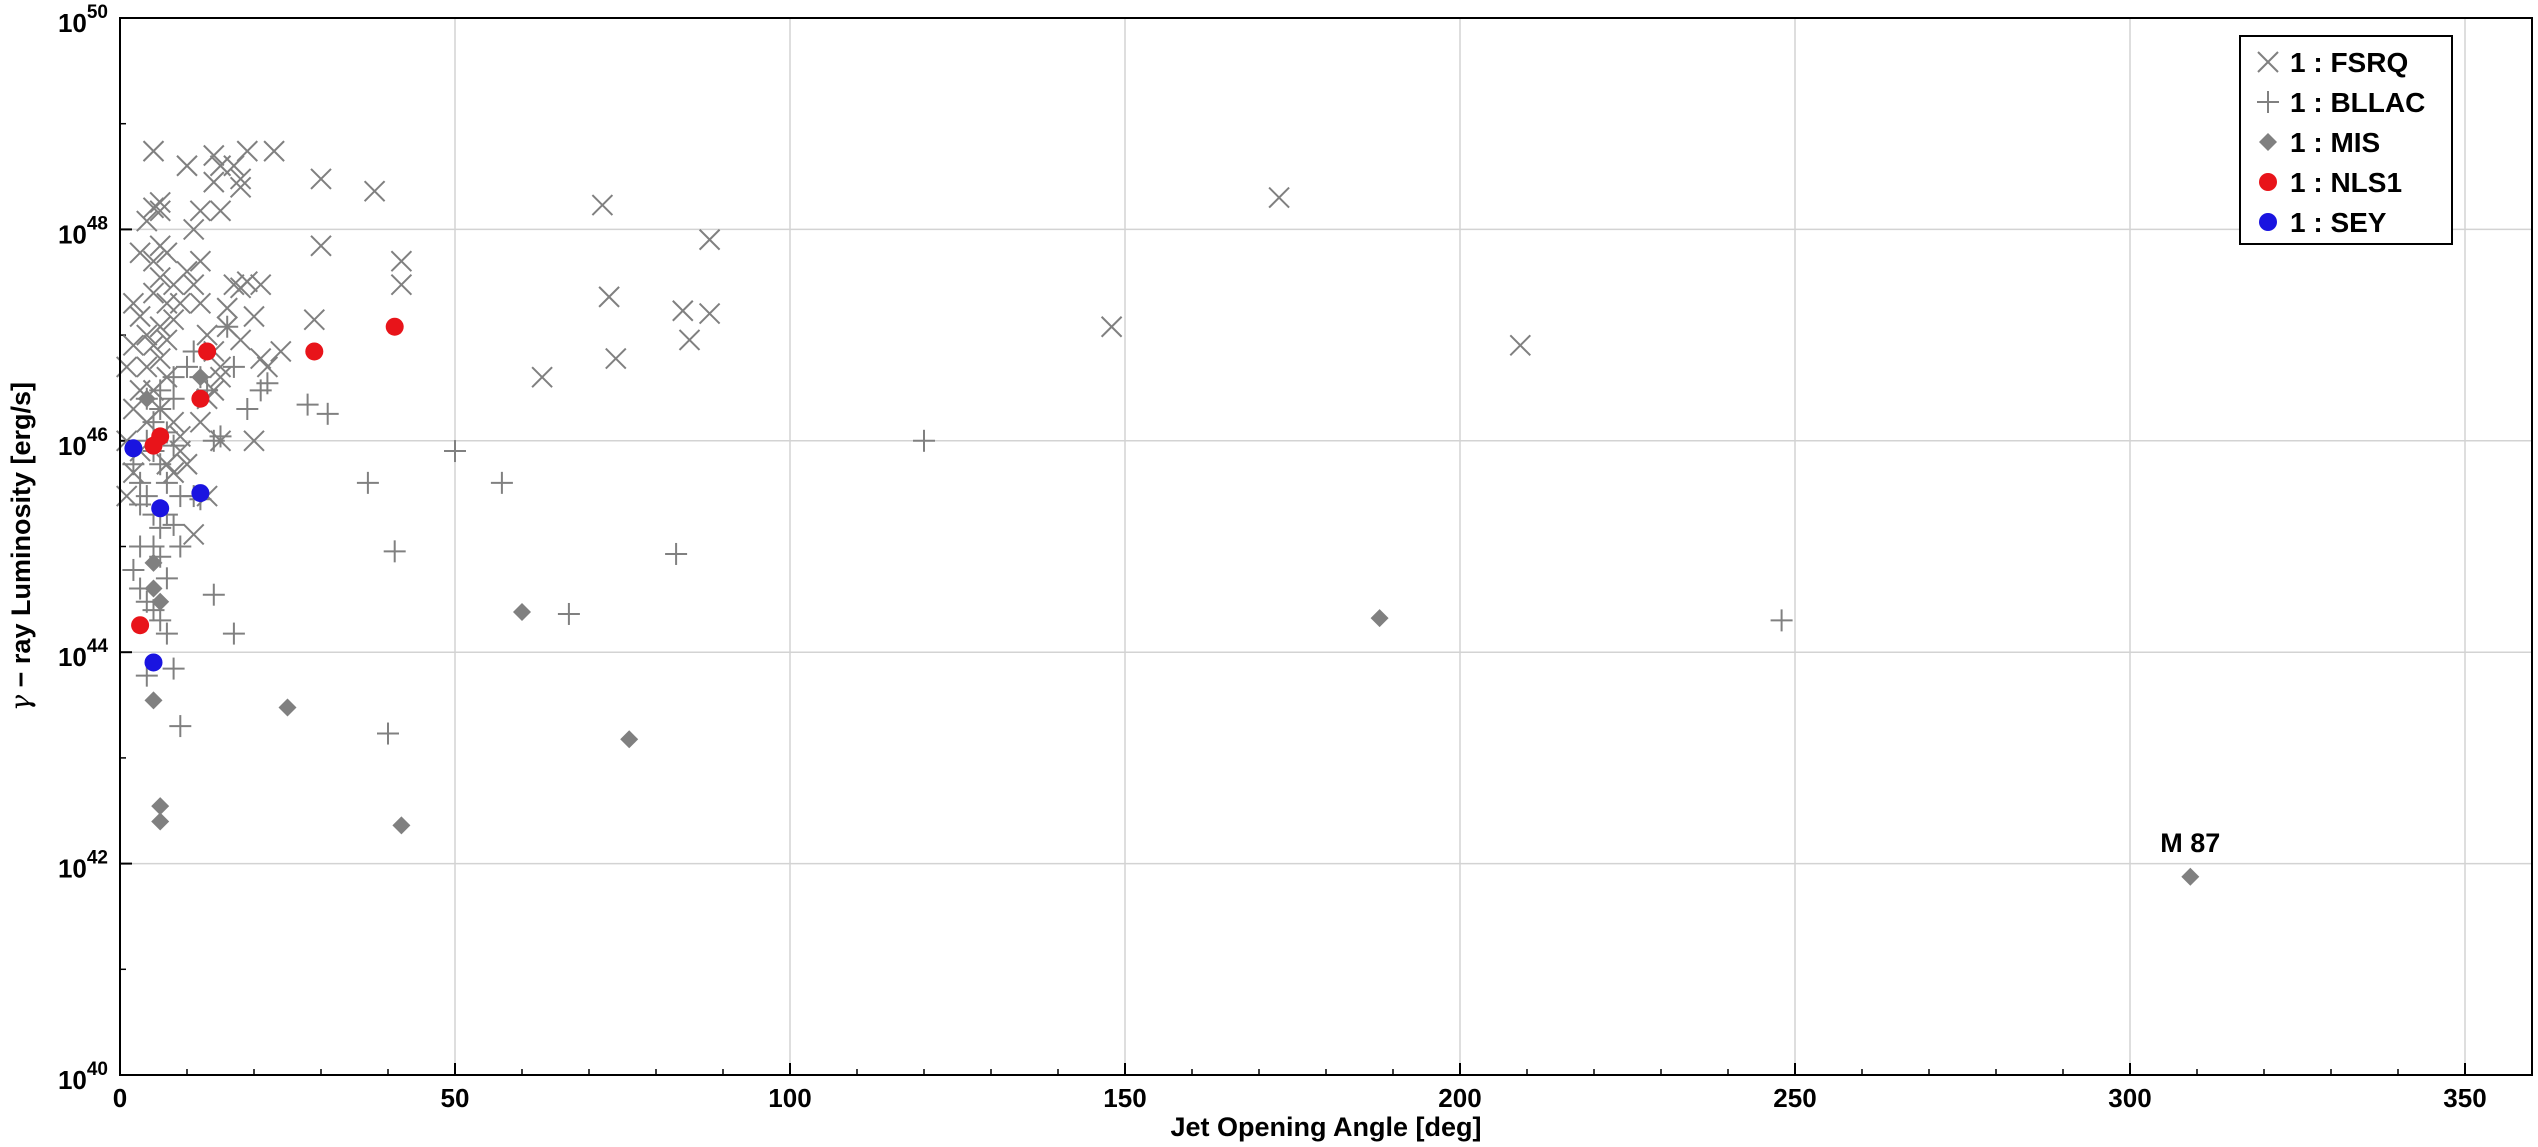  I want to click on legend-item-mis: 1 : MIS, so click(2319, 142).